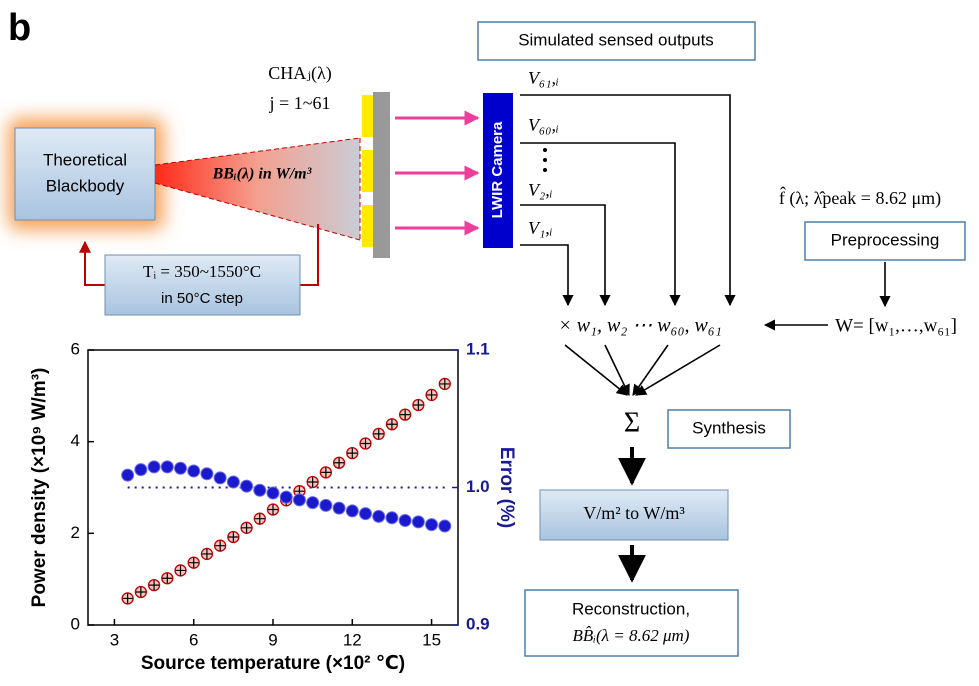  I want to click on output-label: V₆₀,ᵢ, so click(543, 125).